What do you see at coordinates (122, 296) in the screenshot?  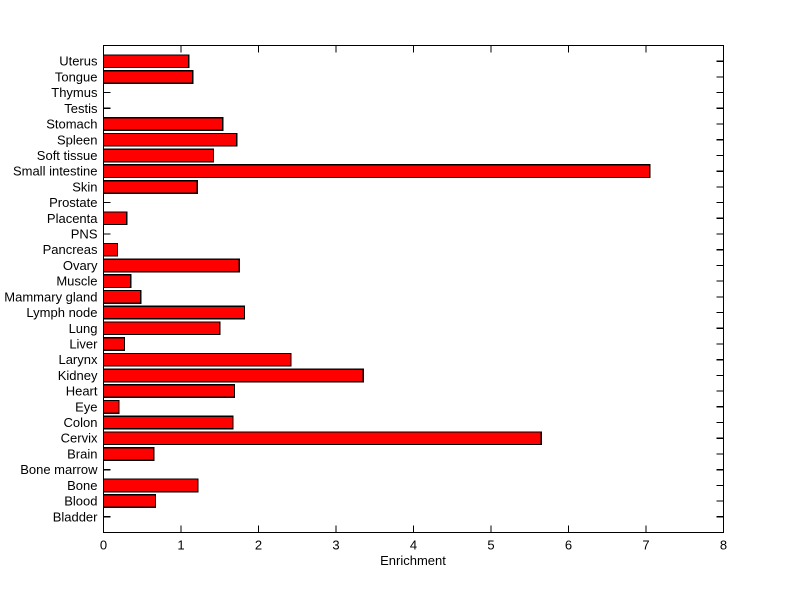 I see `bar-mammary-gland` at bounding box center [122, 296].